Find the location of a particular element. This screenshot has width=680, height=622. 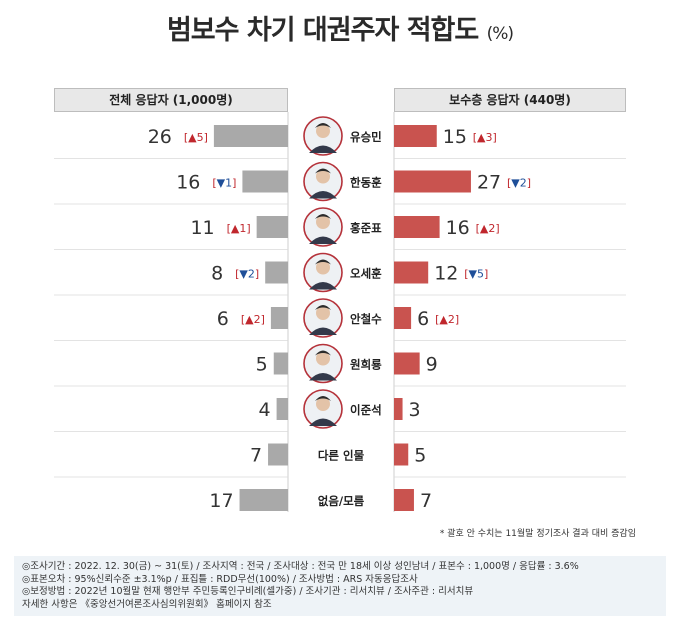

header-all-respondents: 전체 응답자 (1,000명) is located at coordinates (171, 100).